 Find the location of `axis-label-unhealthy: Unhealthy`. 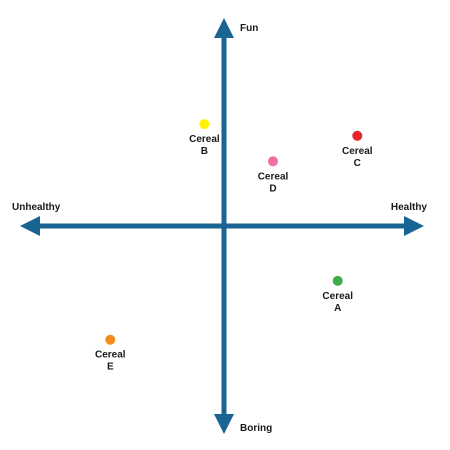

axis-label-unhealthy: Unhealthy is located at coordinates (36, 207).